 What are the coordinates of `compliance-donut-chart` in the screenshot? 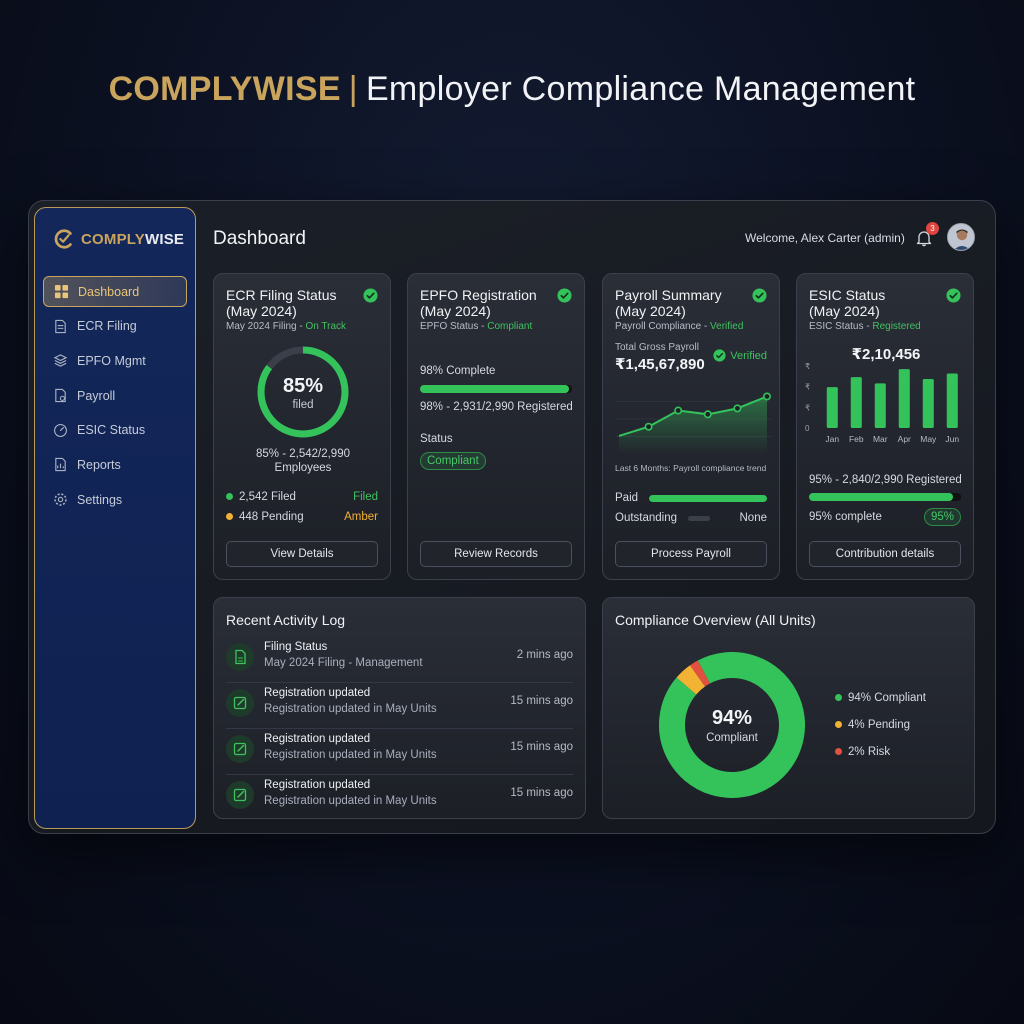 It's located at (732, 725).